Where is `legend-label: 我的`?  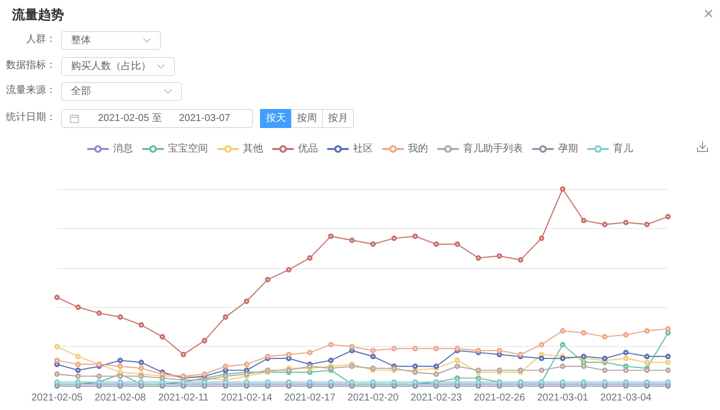
legend-label: 我的 is located at coordinates (418, 148).